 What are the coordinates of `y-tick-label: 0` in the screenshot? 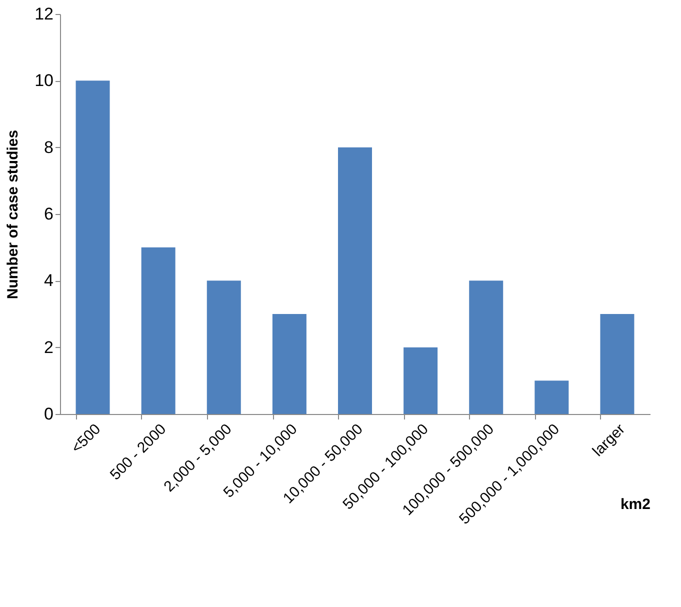 It's located at (49, 414).